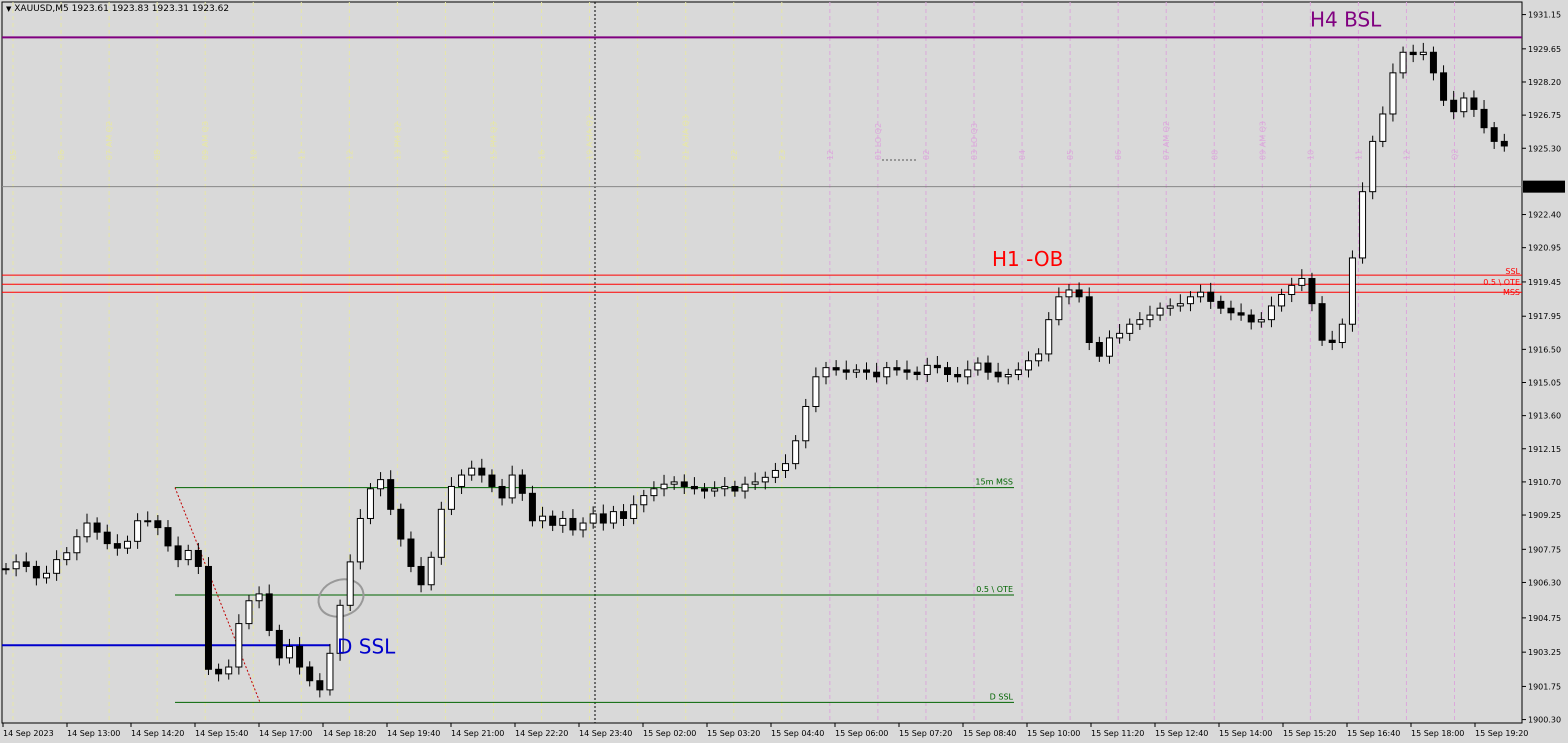  I want to click on time-tick-label: 15 Sep 12:40, so click(1181, 733).